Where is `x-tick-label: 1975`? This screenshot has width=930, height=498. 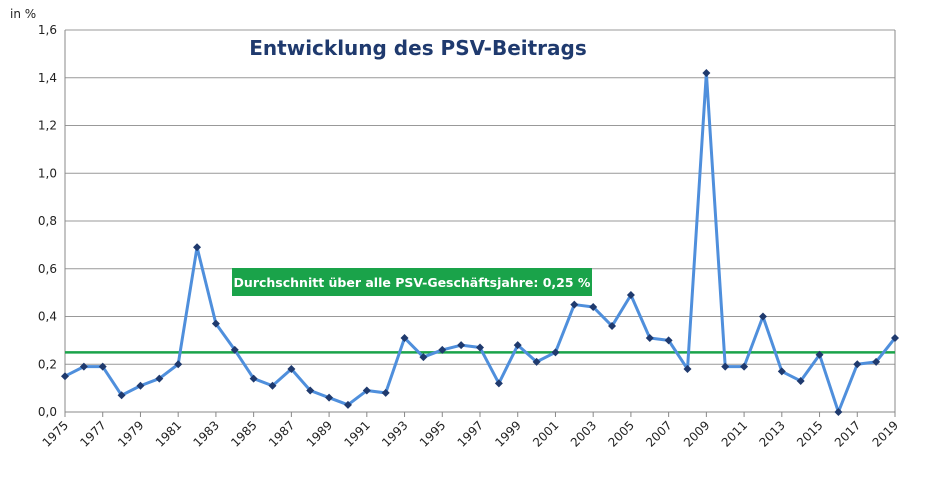 x-tick-label: 1975 is located at coordinates (55, 433).